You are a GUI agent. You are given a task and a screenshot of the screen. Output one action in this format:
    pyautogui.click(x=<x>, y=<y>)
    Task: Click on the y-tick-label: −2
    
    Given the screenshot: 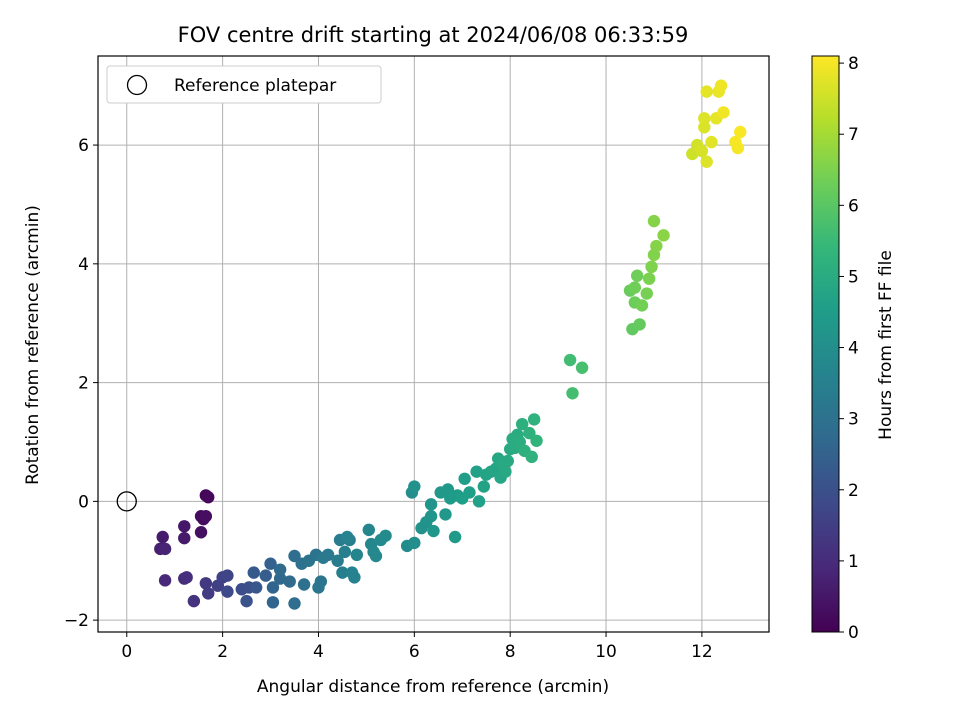 What is the action you would take?
    pyautogui.click(x=76, y=621)
    